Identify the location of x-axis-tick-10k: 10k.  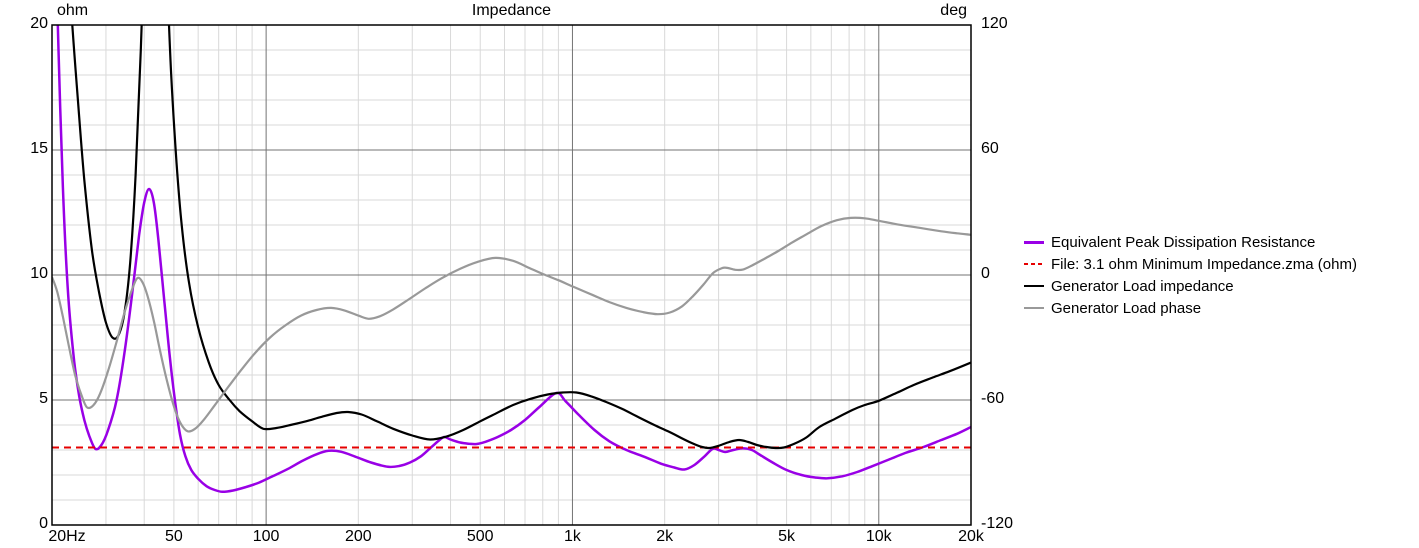
(878, 536).